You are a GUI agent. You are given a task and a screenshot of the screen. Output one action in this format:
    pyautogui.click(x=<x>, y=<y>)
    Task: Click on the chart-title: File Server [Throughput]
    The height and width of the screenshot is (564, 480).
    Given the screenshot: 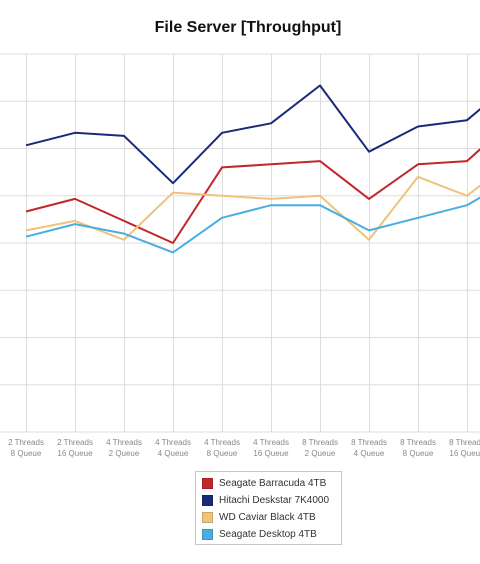 What is the action you would take?
    pyautogui.click(x=248, y=27)
    